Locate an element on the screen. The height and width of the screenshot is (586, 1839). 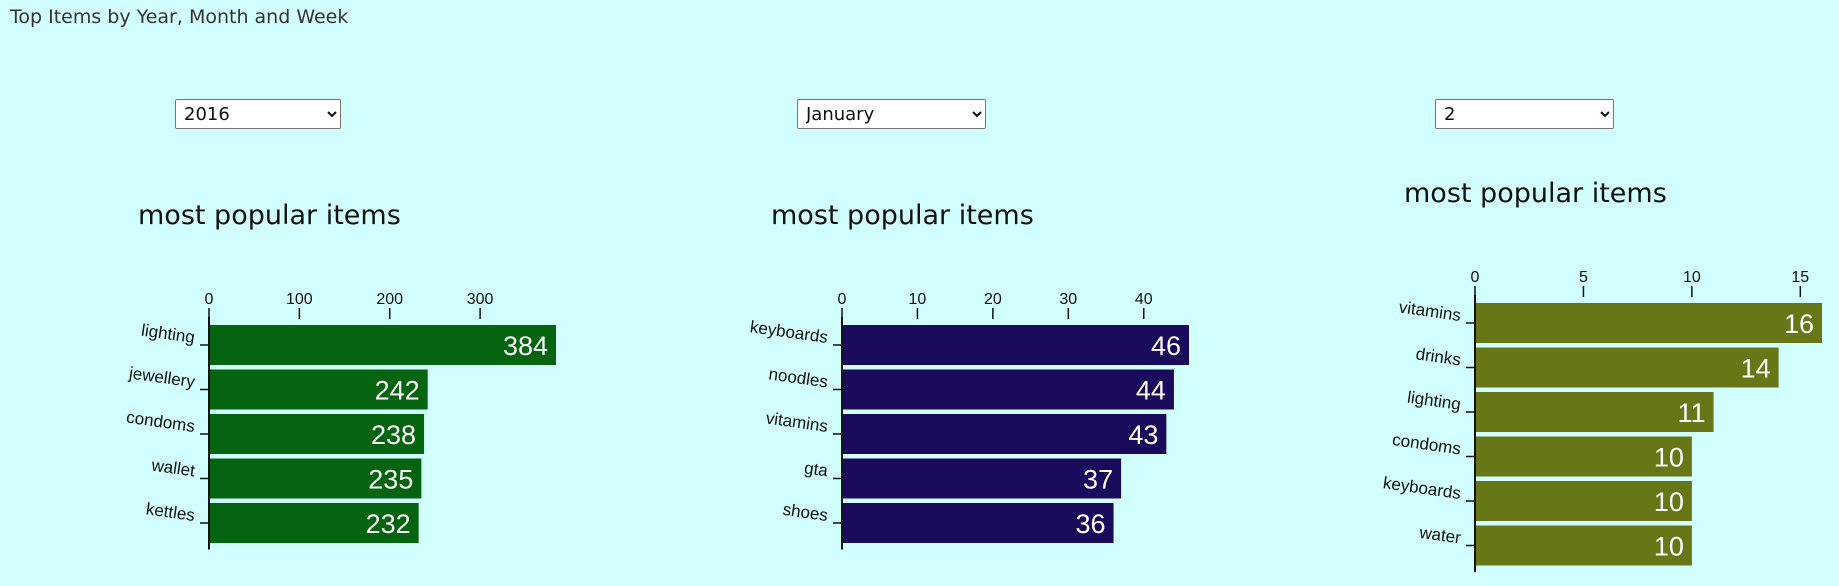
bar-value-label: 36 is located at coordinates (1091, 524).